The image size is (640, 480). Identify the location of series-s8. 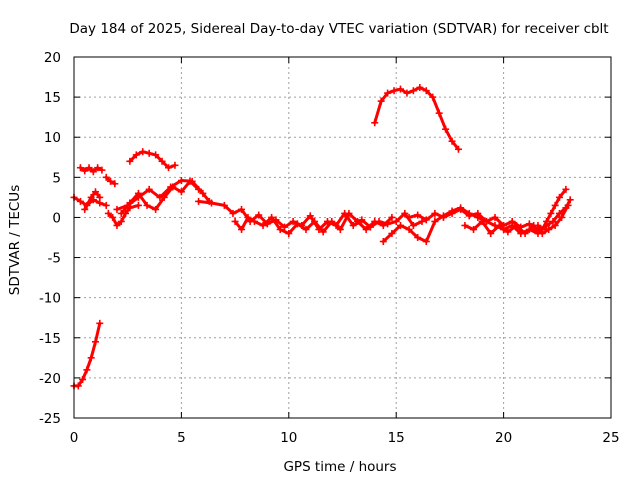
(163, 195).